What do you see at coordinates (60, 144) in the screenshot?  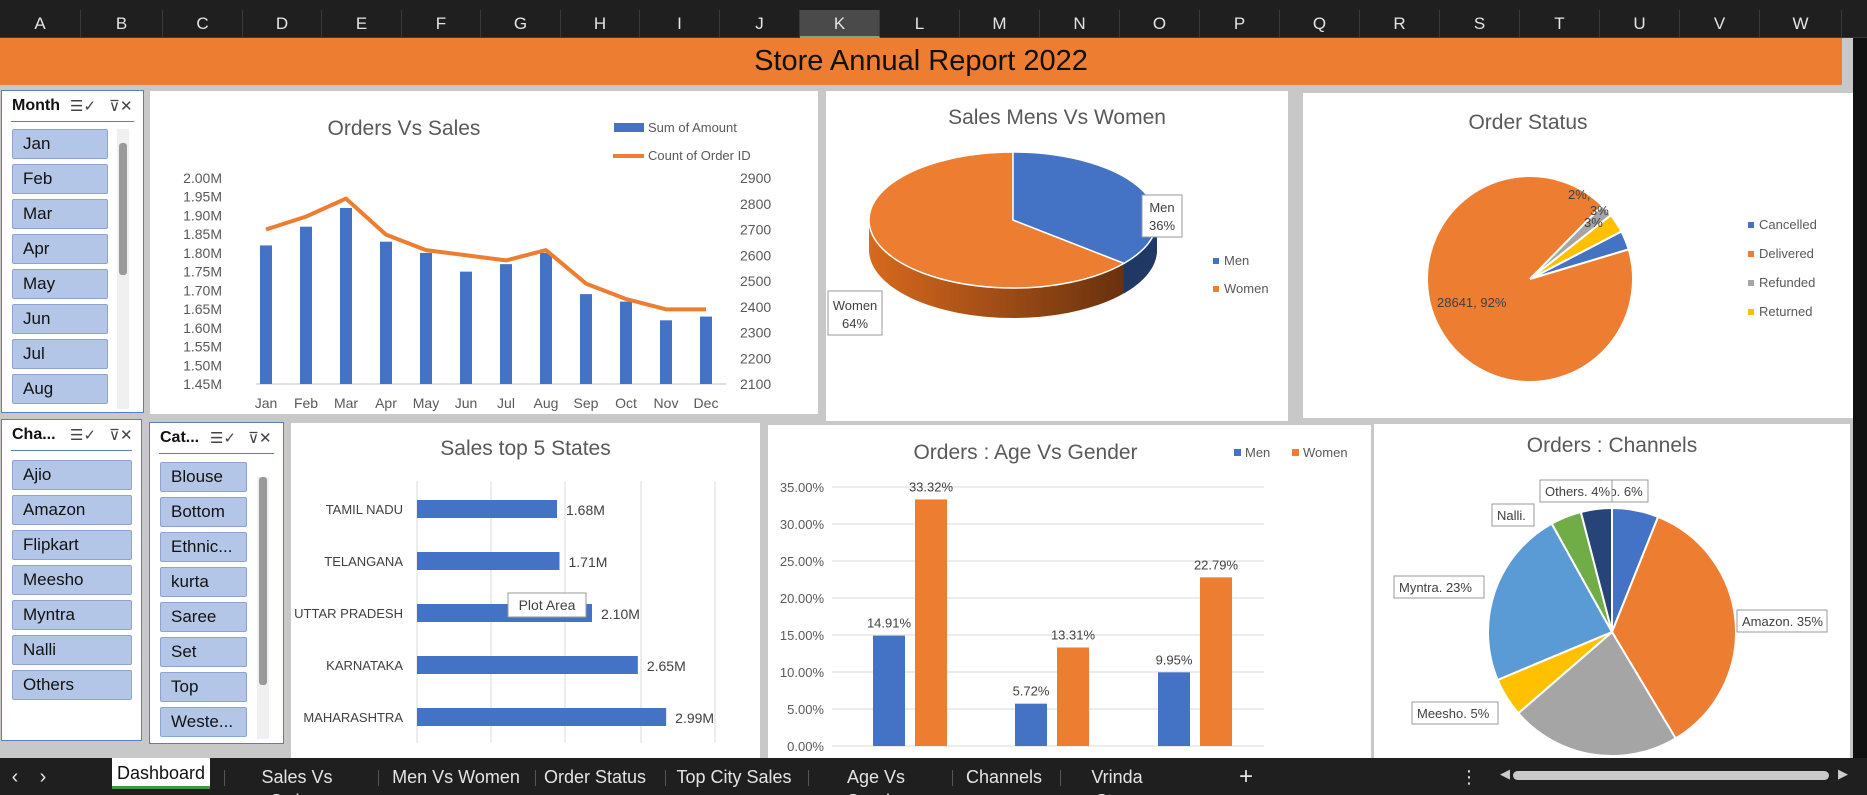 I see `slicer-item: Jan` at bounding box center [60, 144].